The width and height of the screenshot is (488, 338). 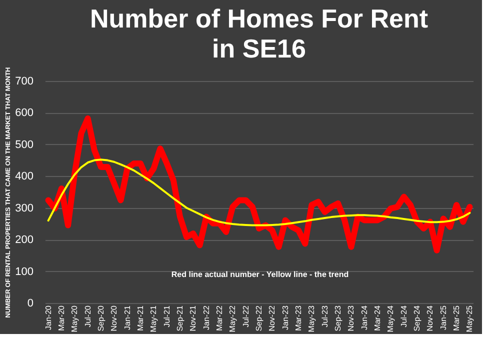 What do you see at coordinates (391, 318) in the screenshot?
I see `x-tick-label: May-24` at bounding box center [391, 318].